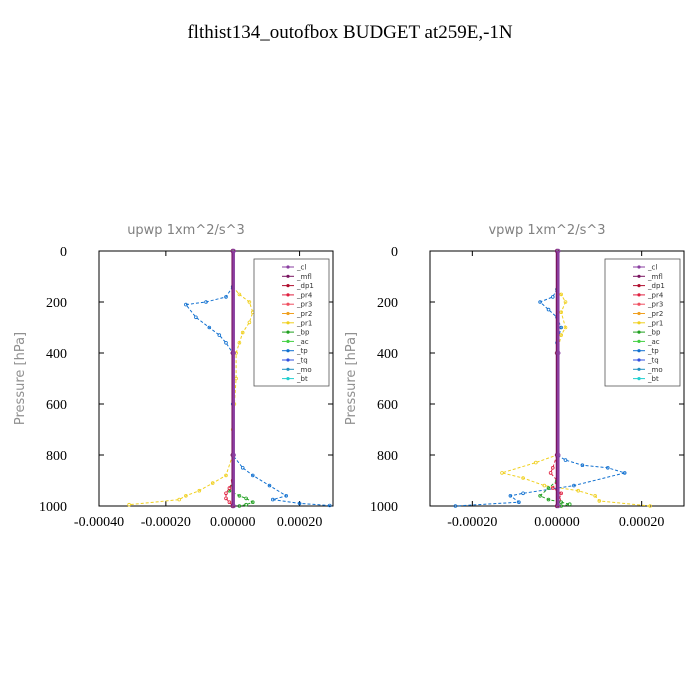 This screenshot has height=700, width=700. Describe the element at coordinates (655, 277) in the screenshot. I see `legend-label: _mfl` at that location.